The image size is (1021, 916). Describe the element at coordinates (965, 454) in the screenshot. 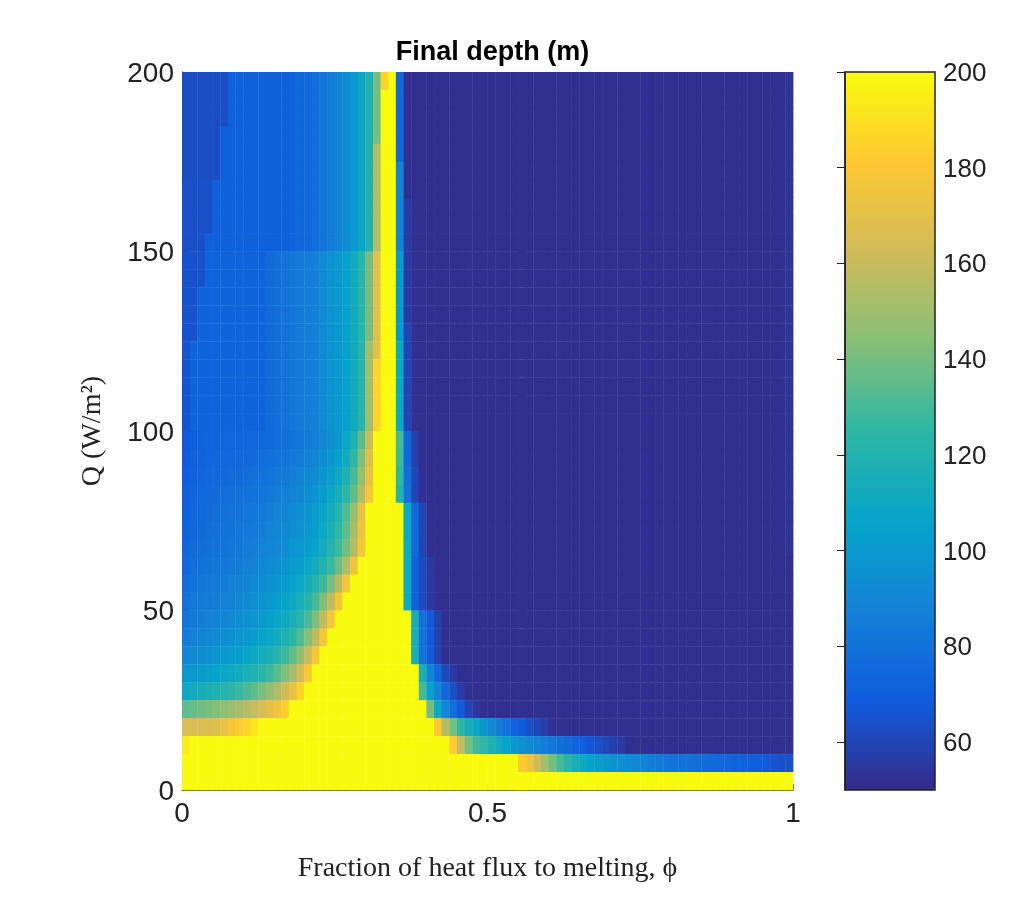

I see `color-bar-label: 120` at that location.